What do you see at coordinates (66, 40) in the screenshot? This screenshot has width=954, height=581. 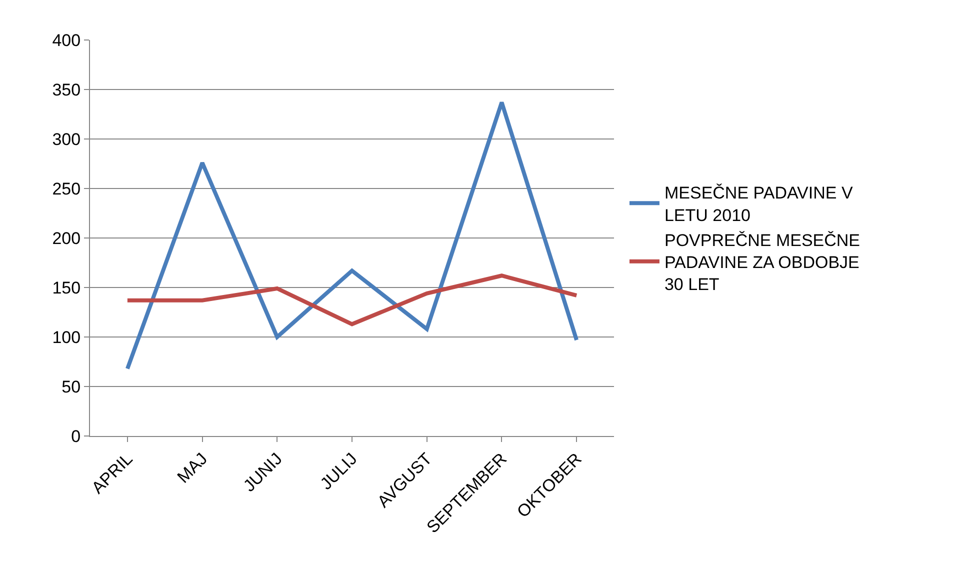 I see `y-tick-label: 400` at bounding box center [66, 40].